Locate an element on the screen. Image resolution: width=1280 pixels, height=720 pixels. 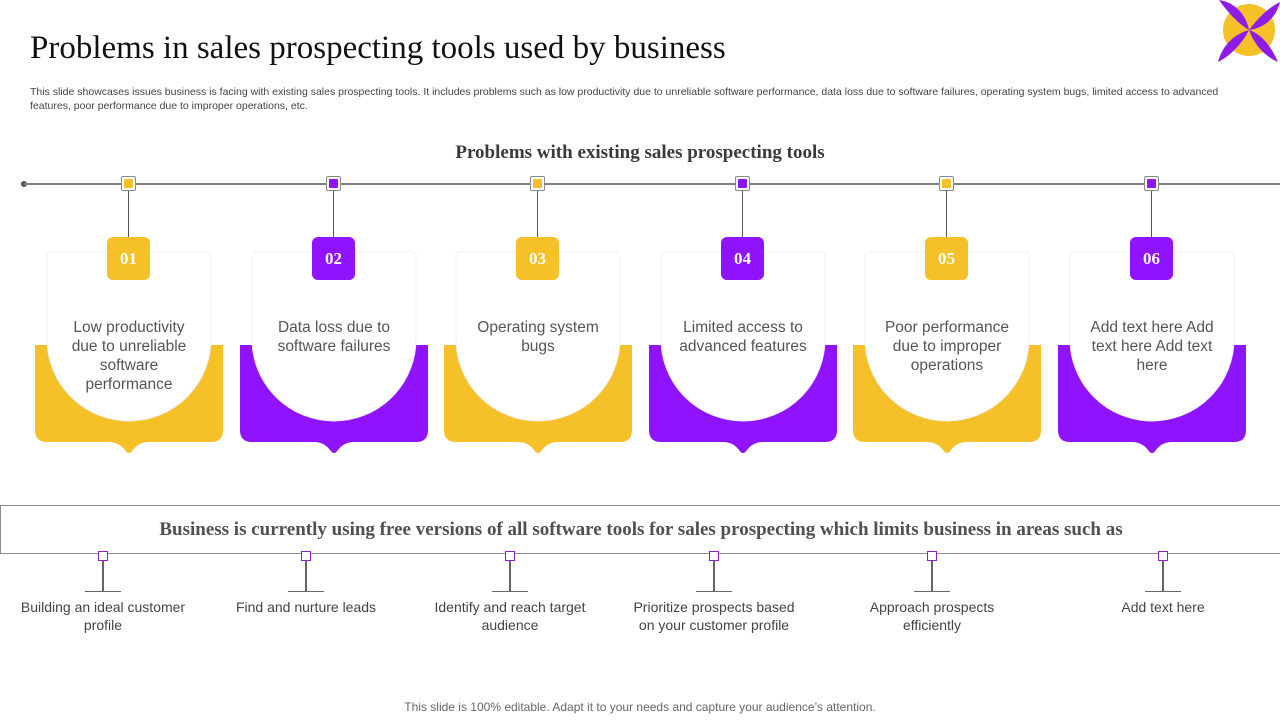
flower-logo-icon is located at coordinates (1249, 31).